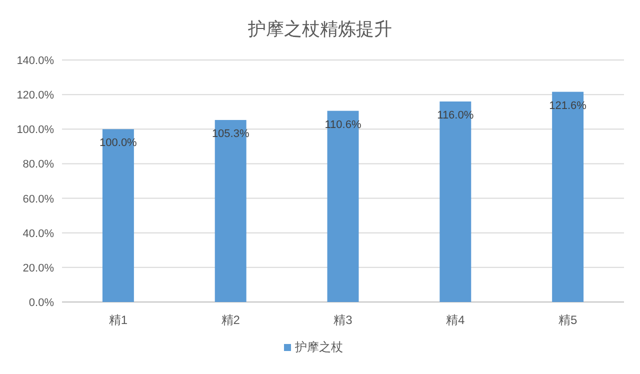 The height and width of the screenshot is (374, 640). What do you see at coordinates (41, 303) in the screenshot?
I see `y-tick-label: 0.0%` at bounding box center [41, 303].